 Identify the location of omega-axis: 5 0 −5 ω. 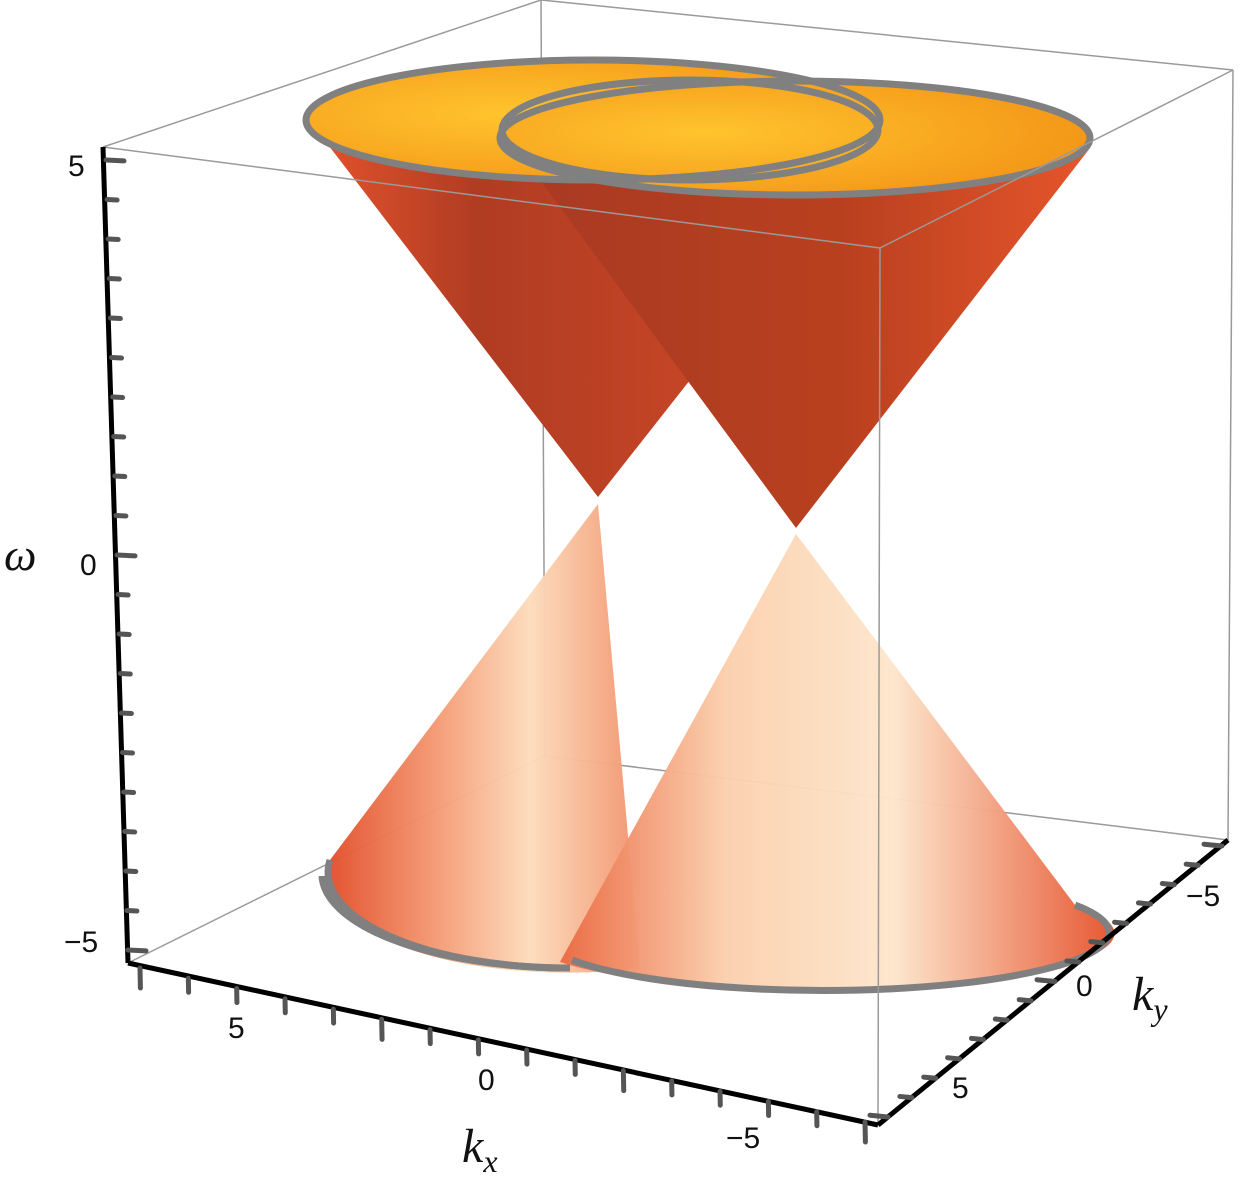
(76, 555).